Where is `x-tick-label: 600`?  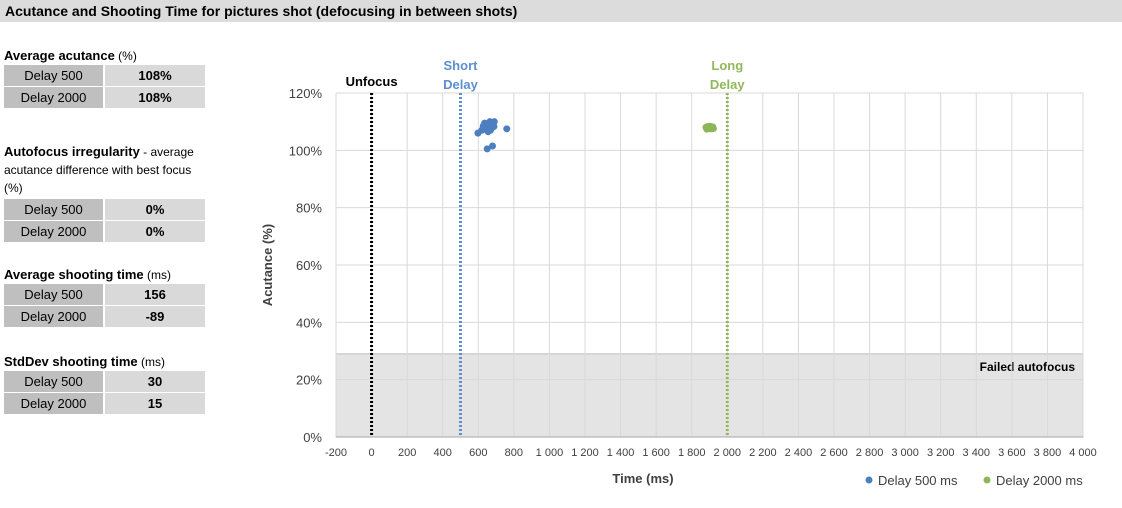 x-tick-label: 600 is located at coordinates (478, 453).